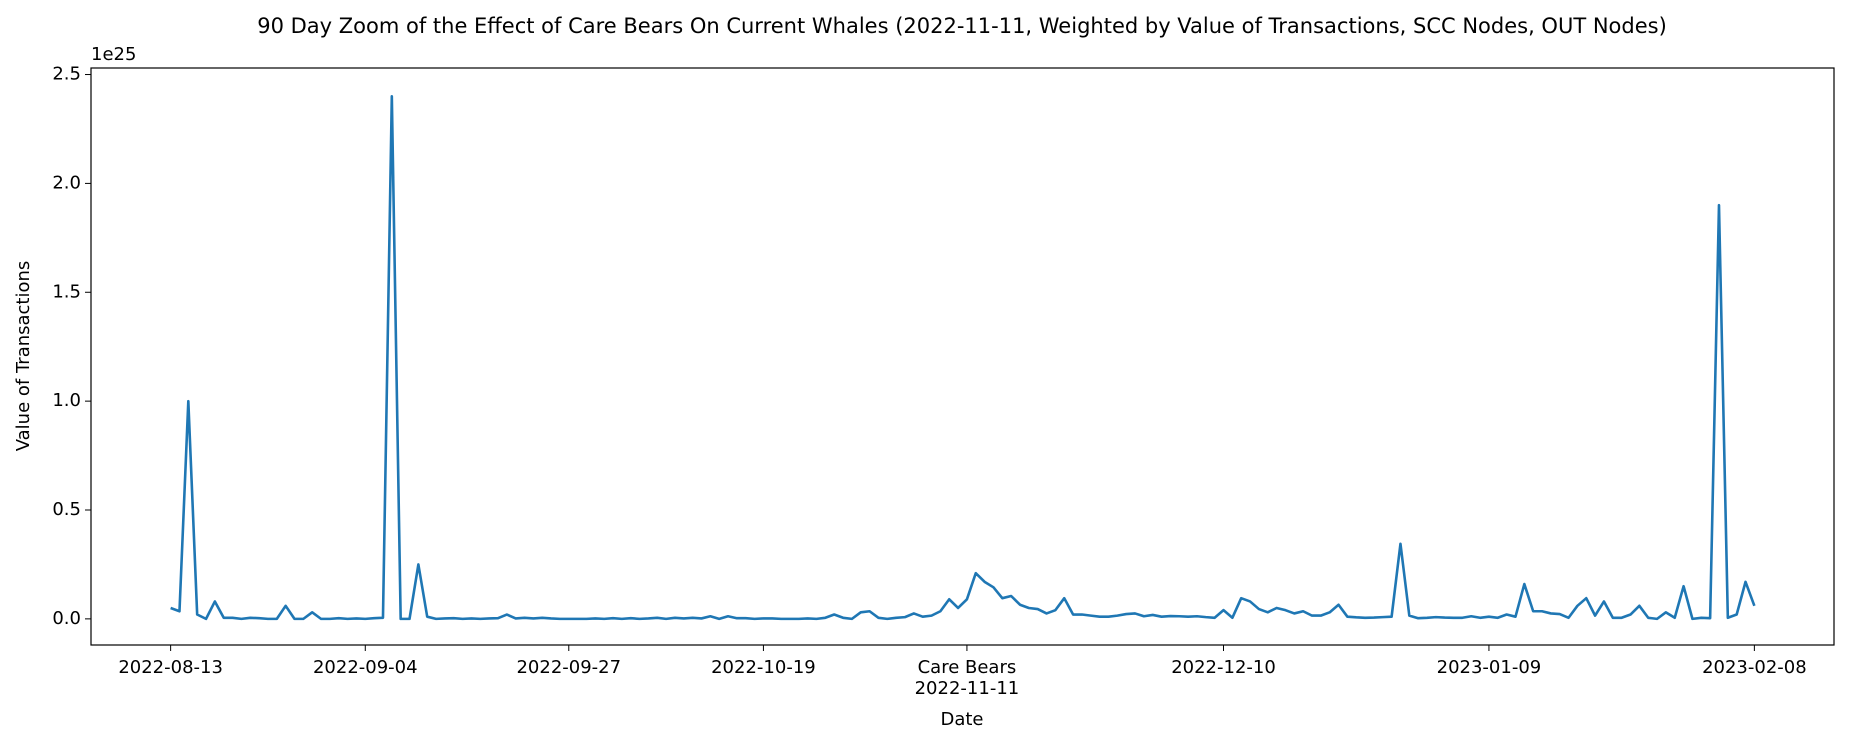 The width and height of the screenshot is (1849, 747). Describe the element at coordinates (568, 667) in the screenshot. I see `x-tick-label: 2022-09-27` at that location.